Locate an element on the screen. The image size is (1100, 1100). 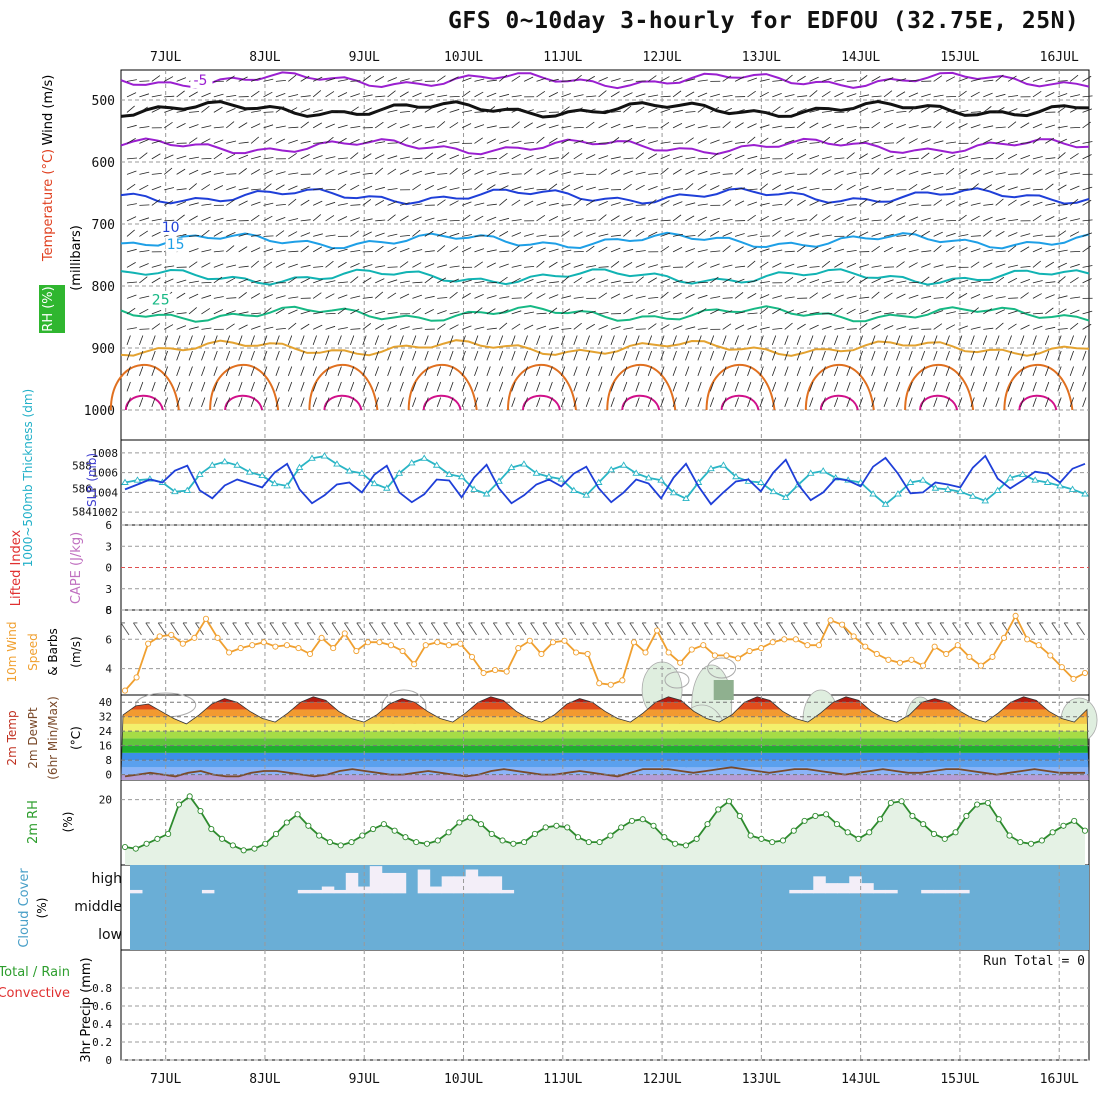
rh-contour is located at coordinates (677, 680).